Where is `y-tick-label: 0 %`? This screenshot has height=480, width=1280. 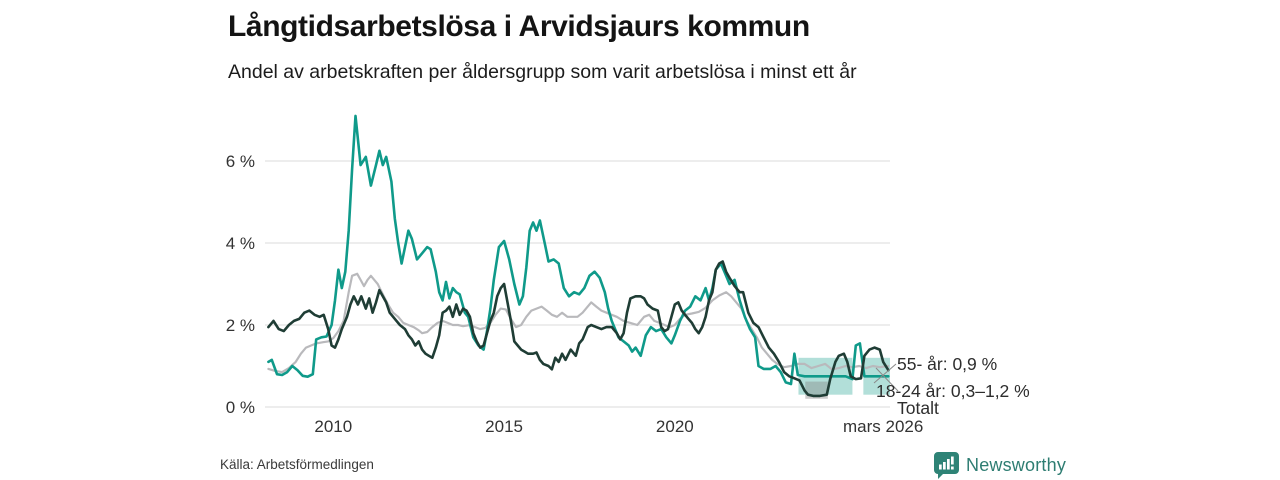 y-tick-label: 0 % is located at coordinates (240, 407).